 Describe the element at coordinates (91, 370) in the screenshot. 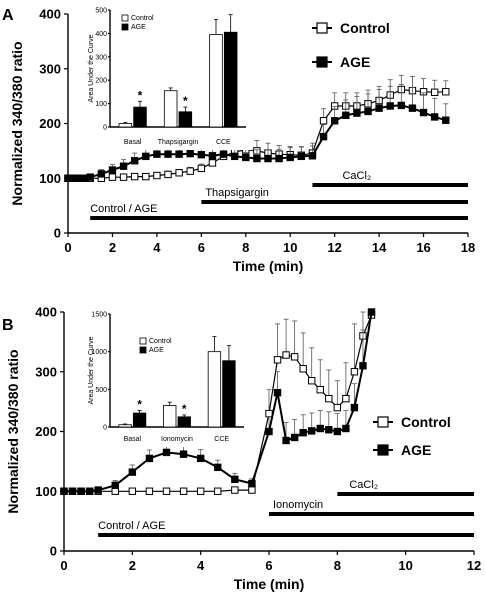

I see `inset-y-axis-label: Area Under the Curve` at that location.